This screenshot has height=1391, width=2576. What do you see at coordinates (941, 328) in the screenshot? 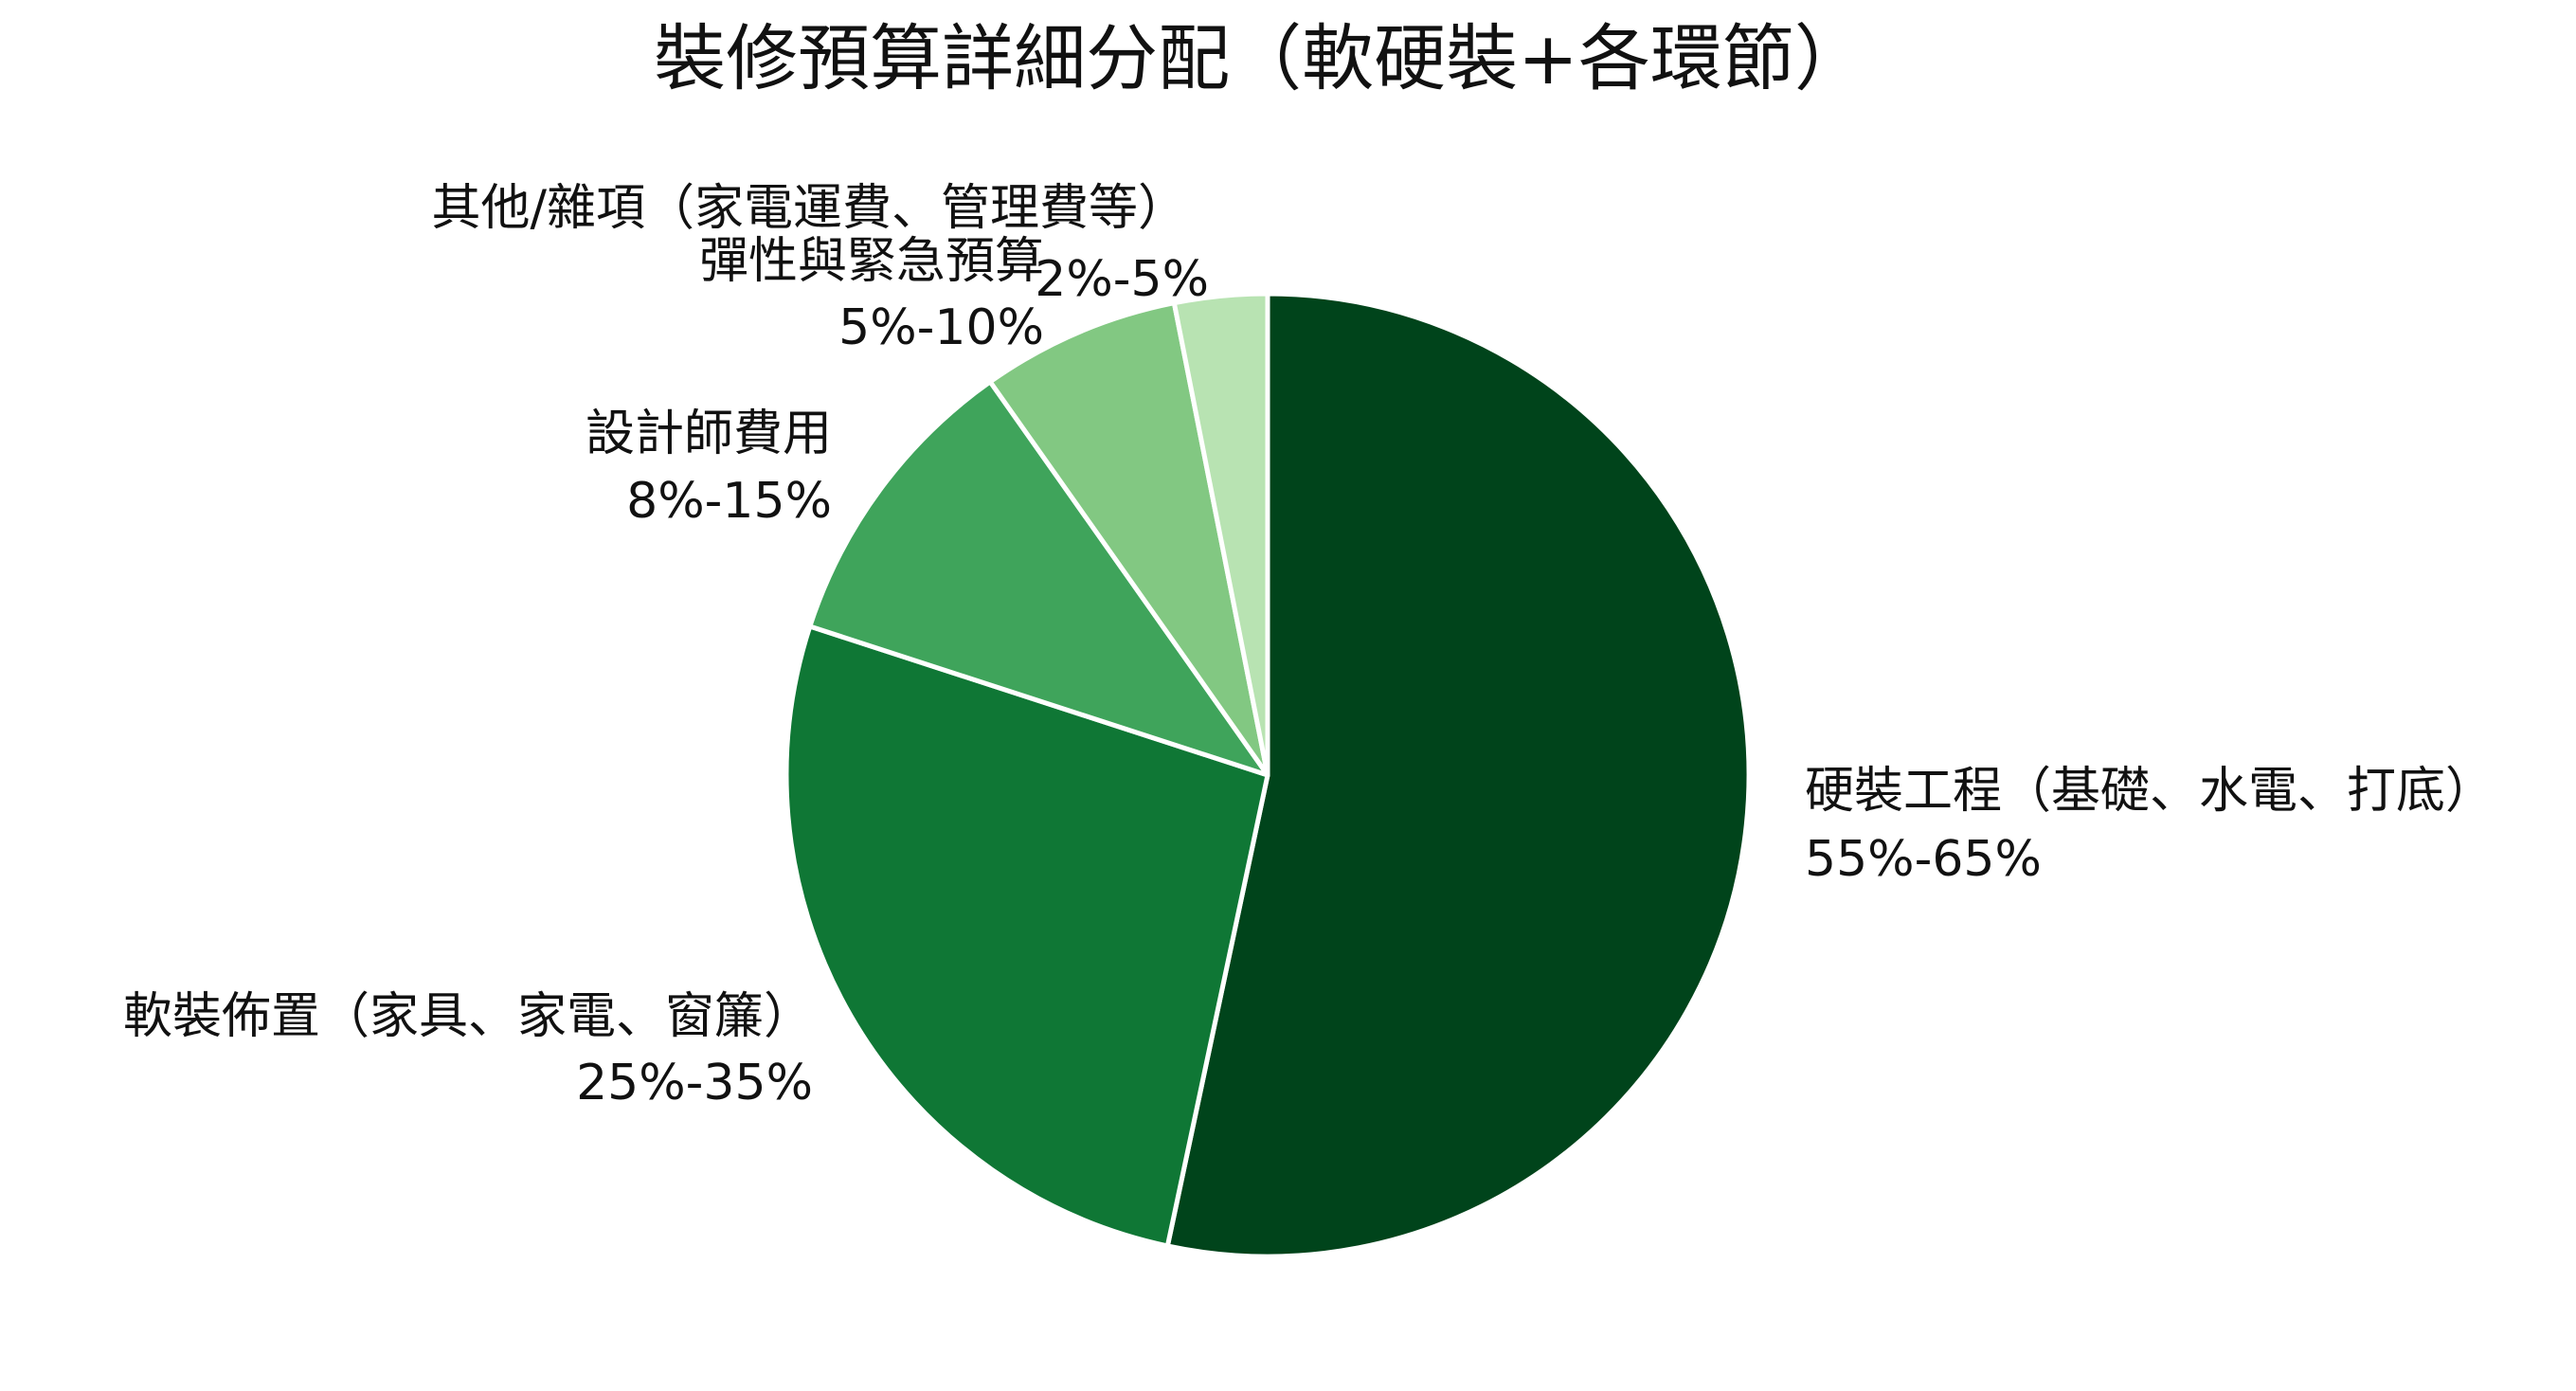
I see `slice-range-label: 5%-10%` at bounding box center [941, 328].